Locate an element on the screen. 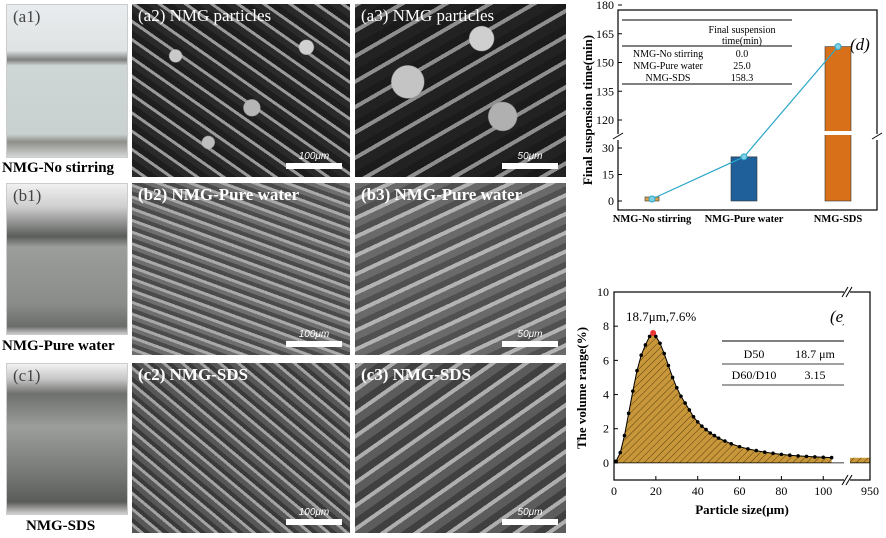 The height and width of the screenshot is (538, 886). y-tick-label-e: 4 is located at coordinates (606, 395).